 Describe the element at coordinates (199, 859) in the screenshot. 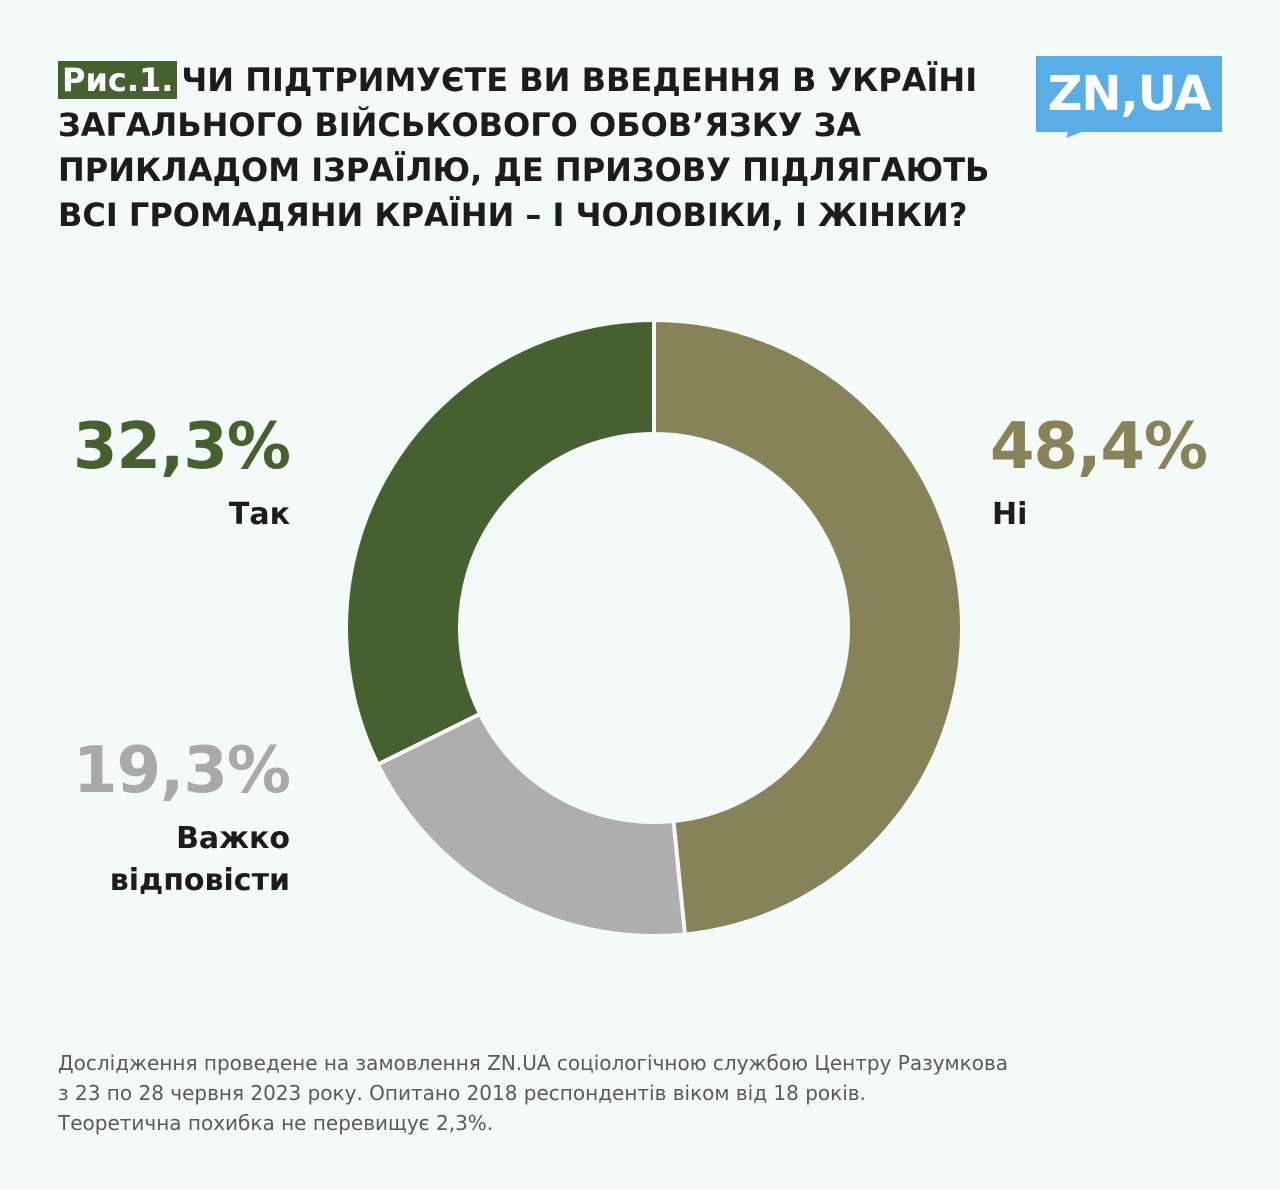

I see `slice-label-hard-to-say: Важко відповісти` at that location.